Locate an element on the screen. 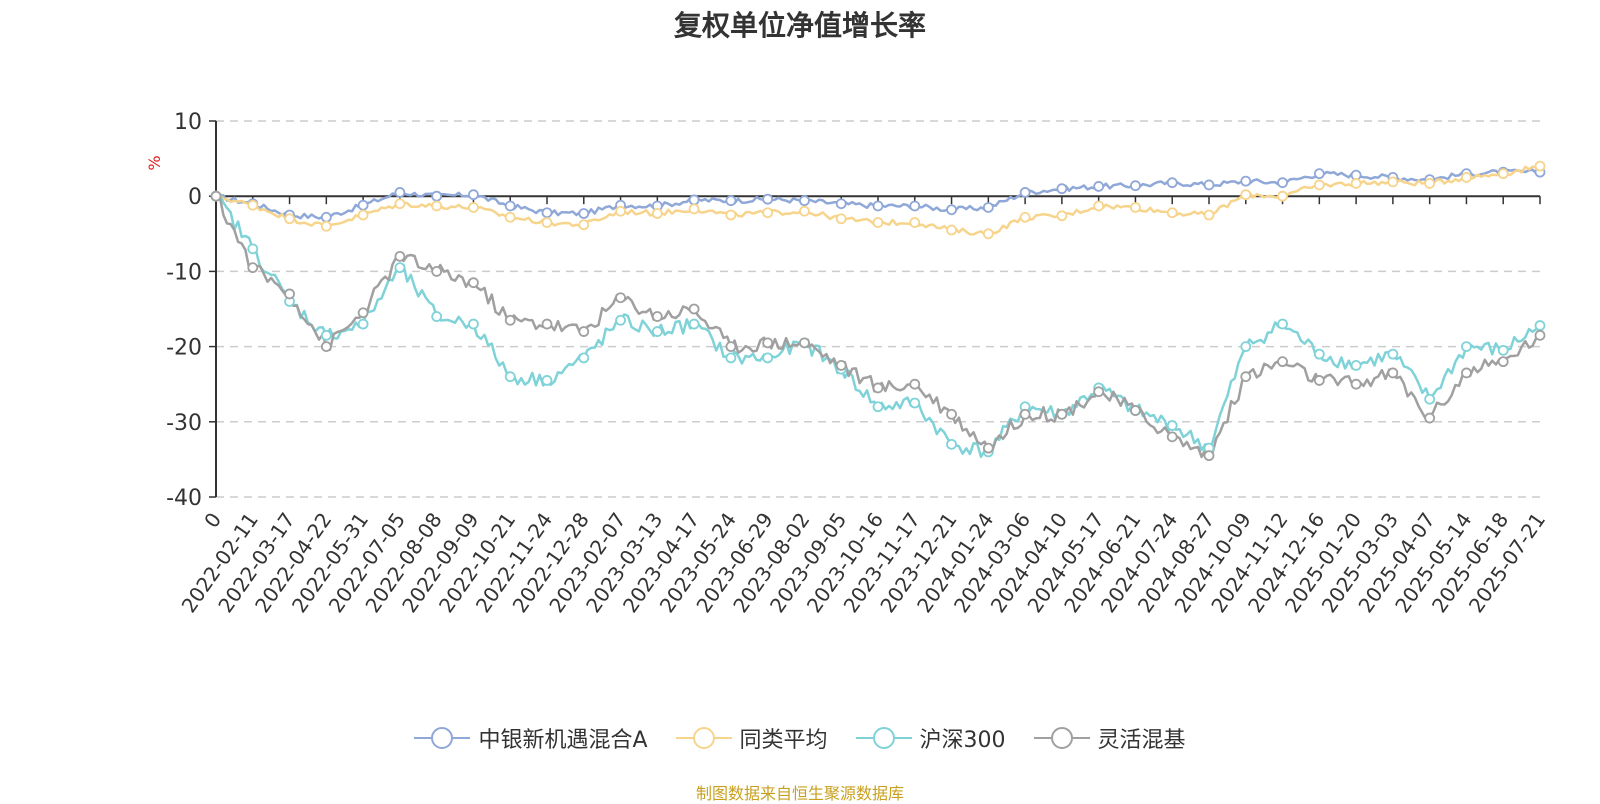  legend-swatch-icon is located at coordinates (1061, 738).